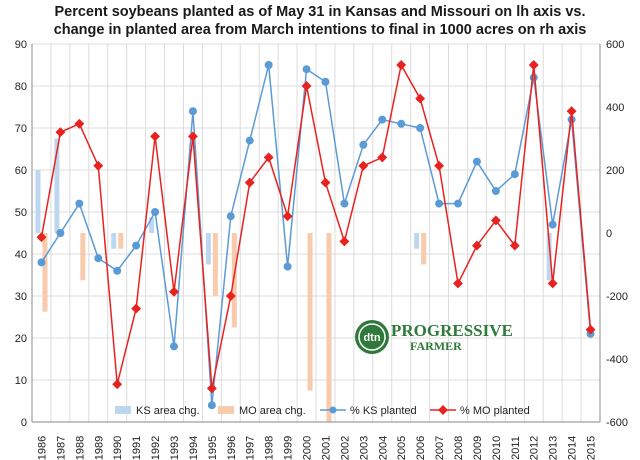 The height and width of the screenshot is (460, 640). Describe the element at coordinates (615, 45) in the screenshot. I see `right-axis-tick-label: 600` at that location.